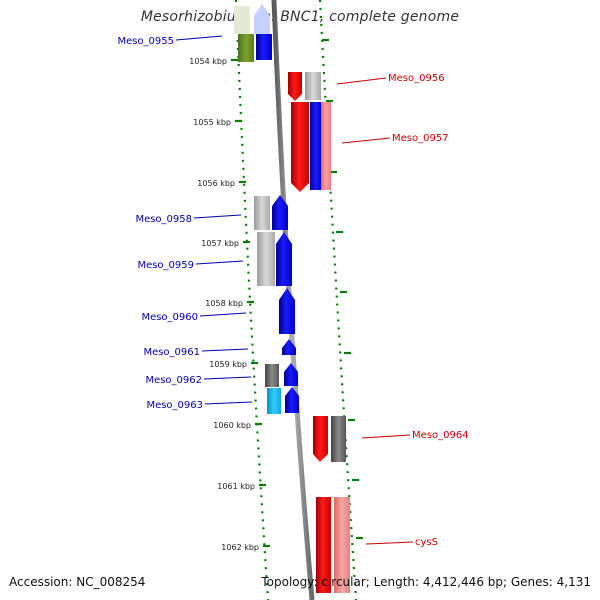 This screenshot has width=600, height=600. I want to click on gene-label-meso-0957: Meso_0957, so click(420, 138).